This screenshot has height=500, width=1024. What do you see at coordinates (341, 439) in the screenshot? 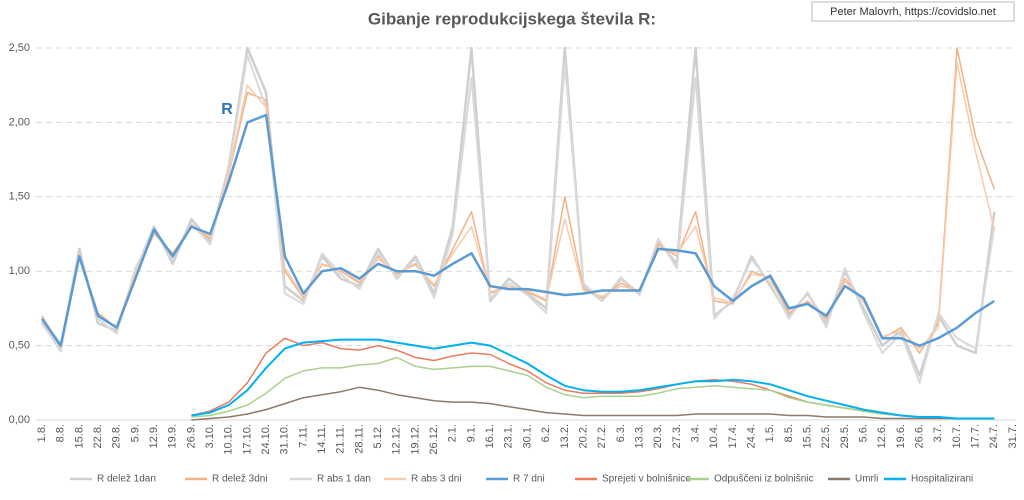
I see `x-tick-label: 21.11.` at bounding box center [341, 439].